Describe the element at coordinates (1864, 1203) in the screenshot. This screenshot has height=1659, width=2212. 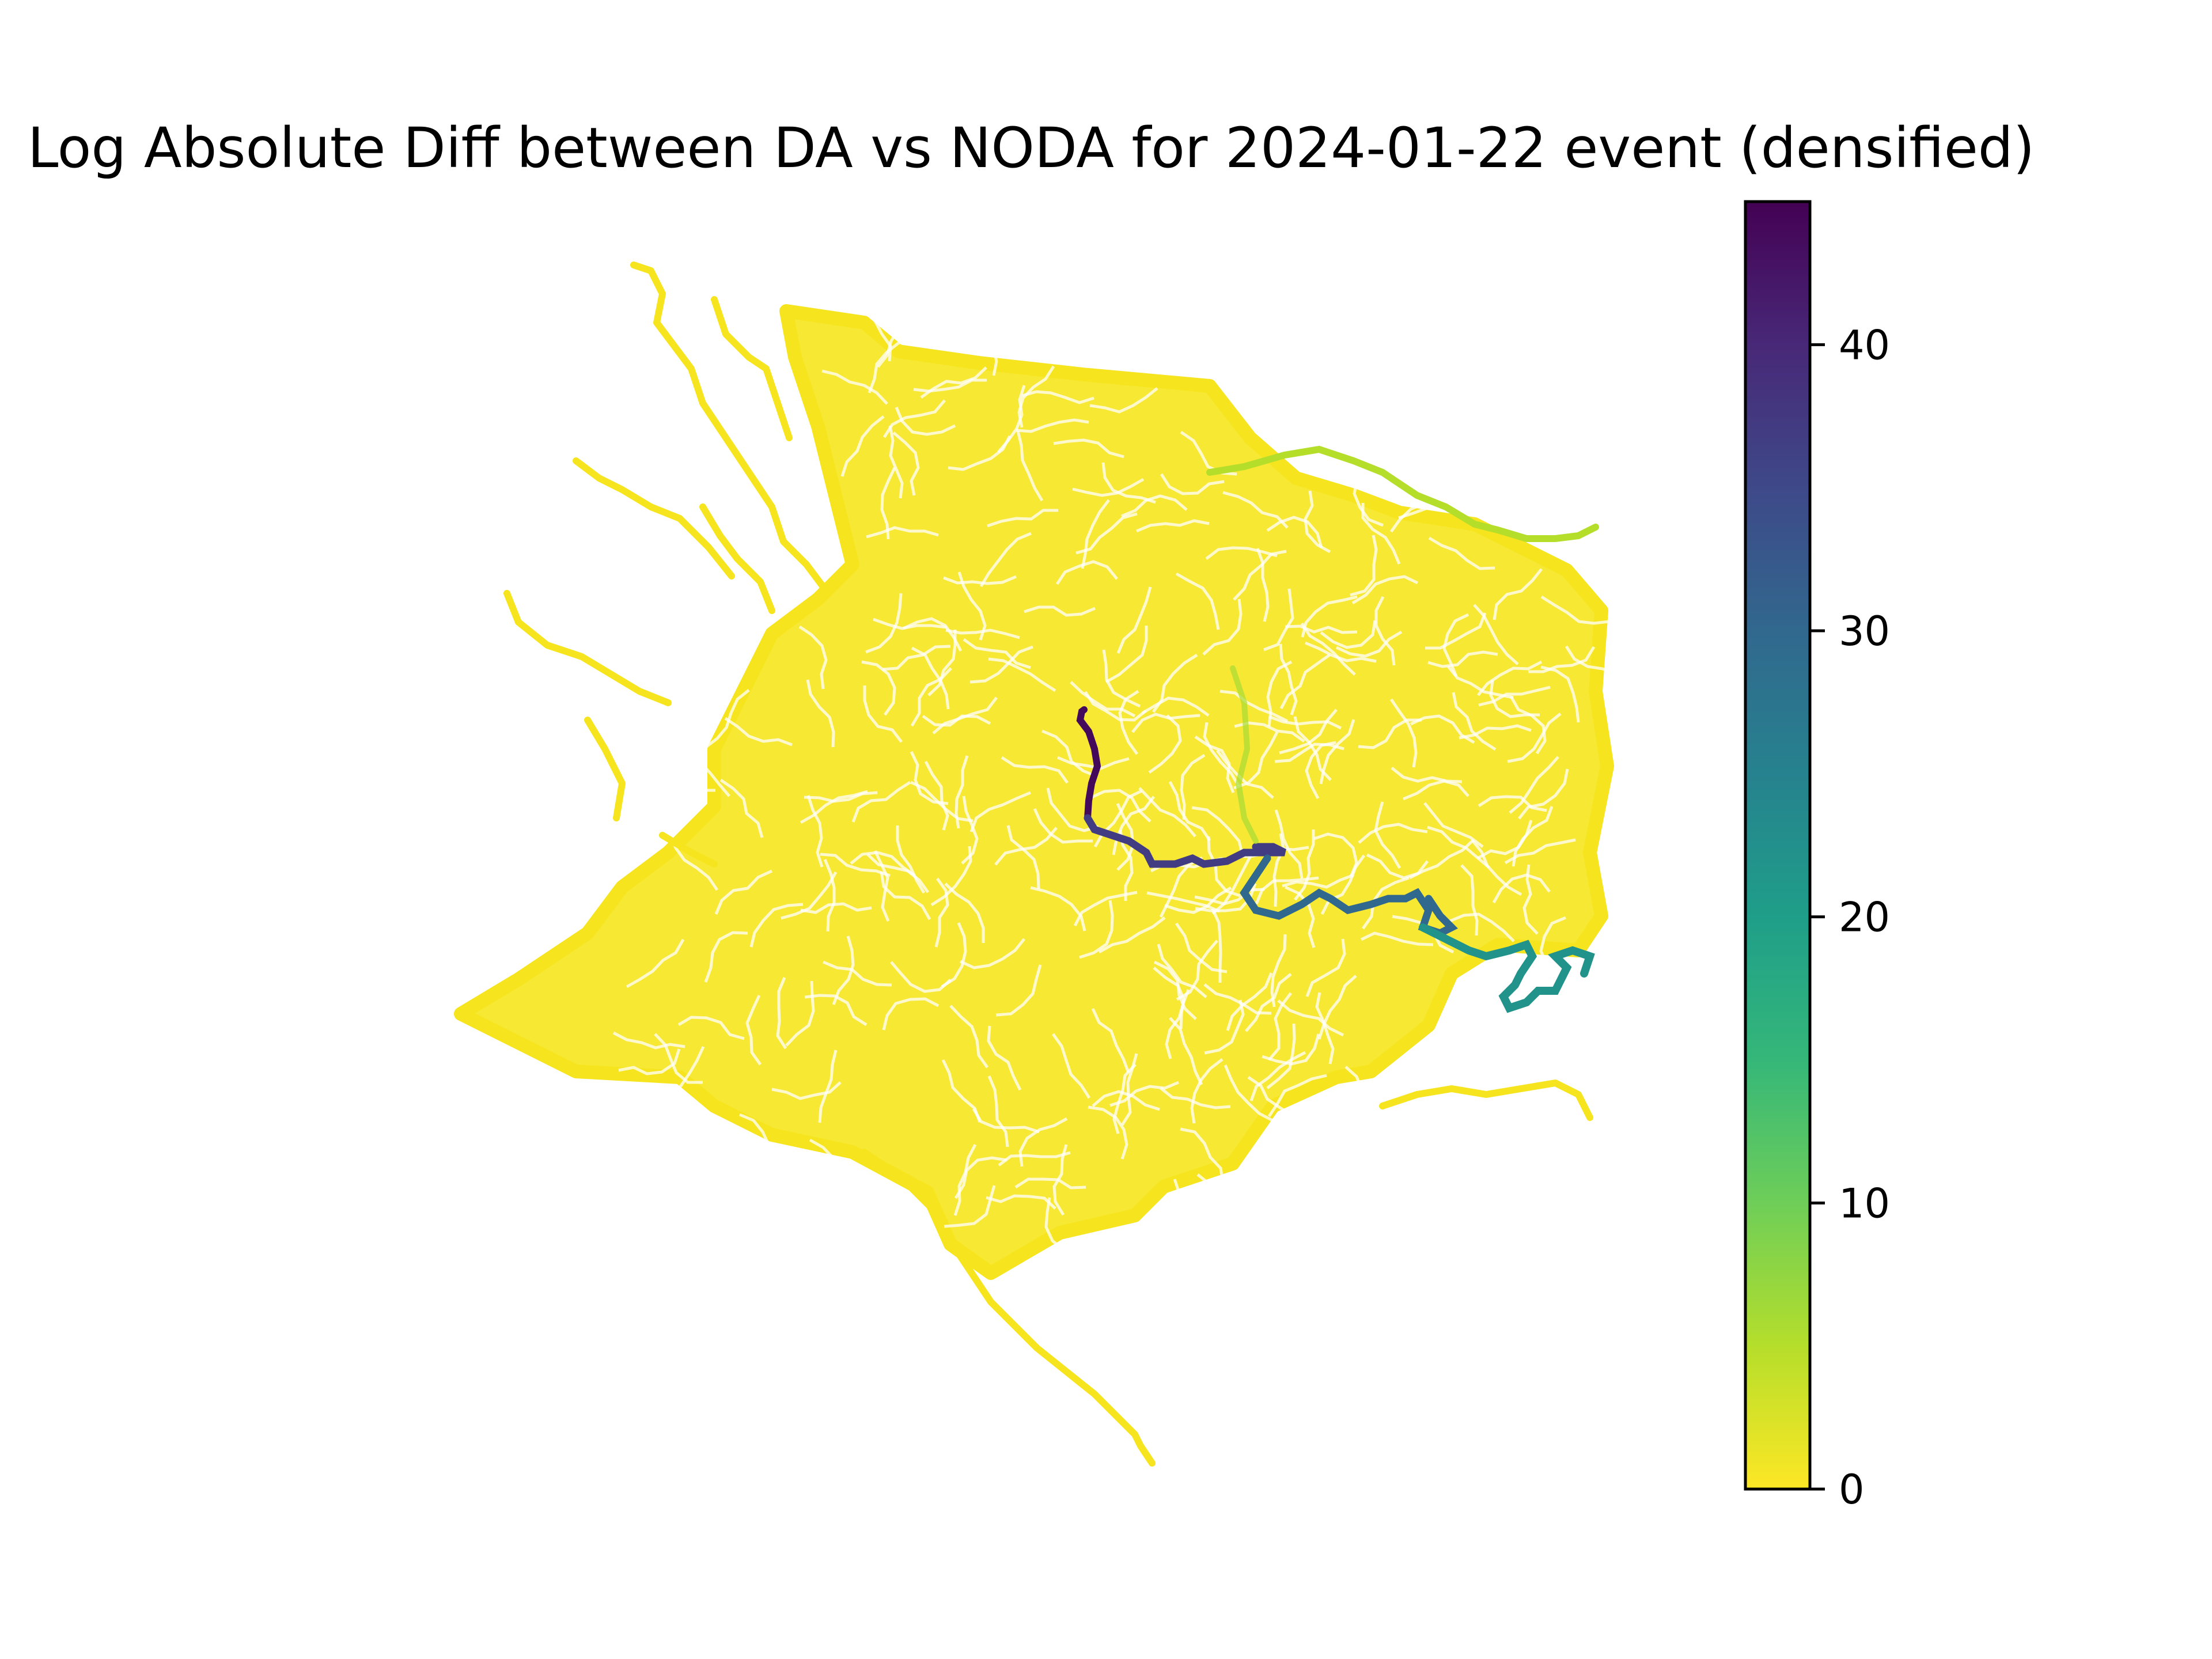
I see `colorbar-tick-label: 10` at that location.